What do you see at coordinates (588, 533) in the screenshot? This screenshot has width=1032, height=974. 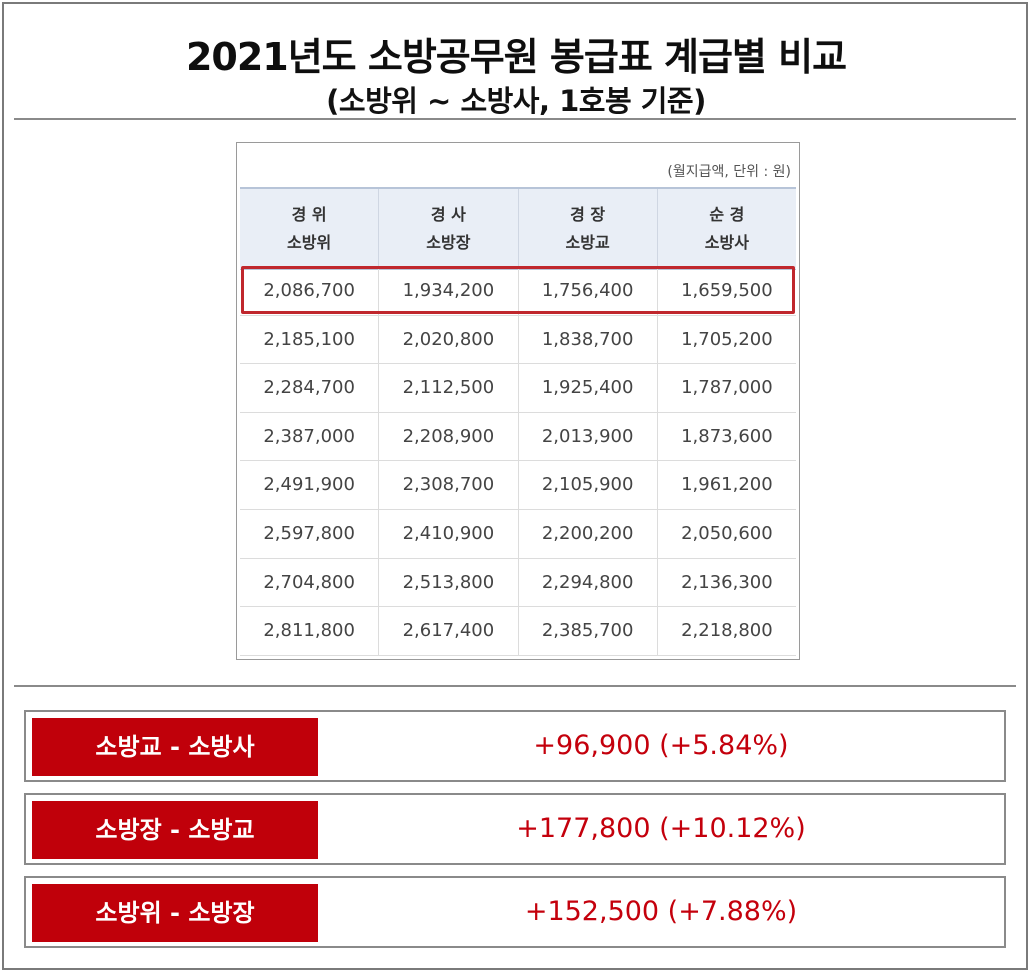 I see `table-cell: 2,200,200` at bounding box center [588, 533].